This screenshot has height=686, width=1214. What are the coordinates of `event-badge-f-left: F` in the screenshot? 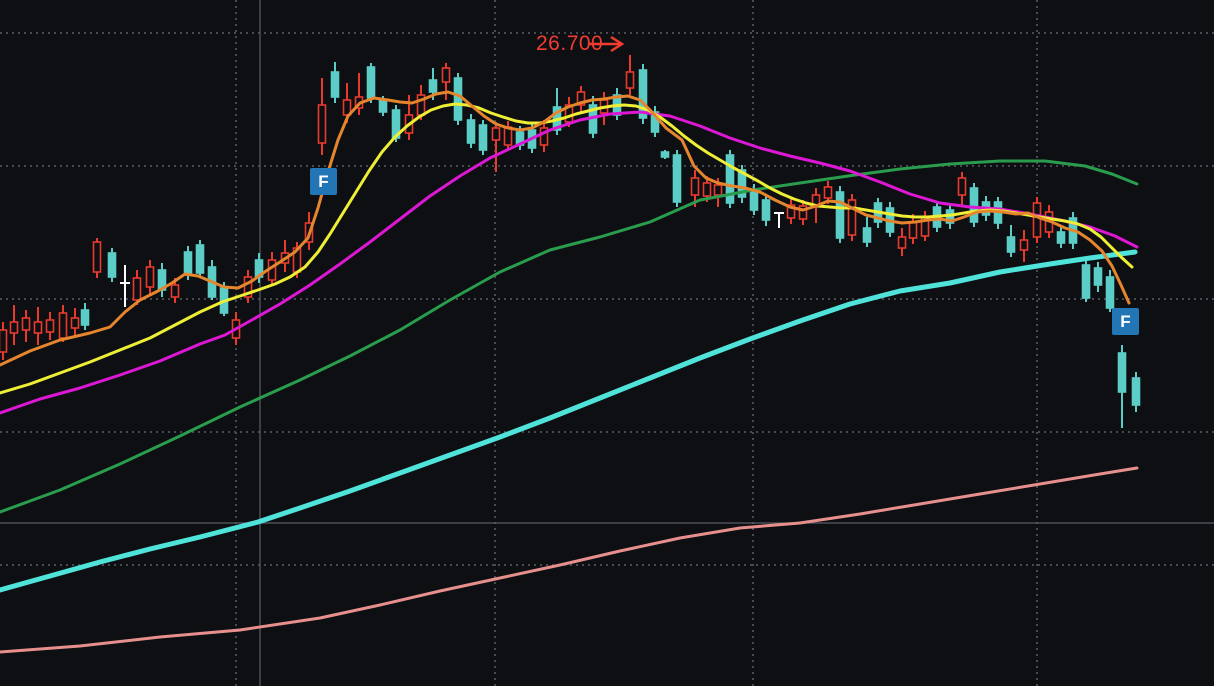 It's located at (323, 181).